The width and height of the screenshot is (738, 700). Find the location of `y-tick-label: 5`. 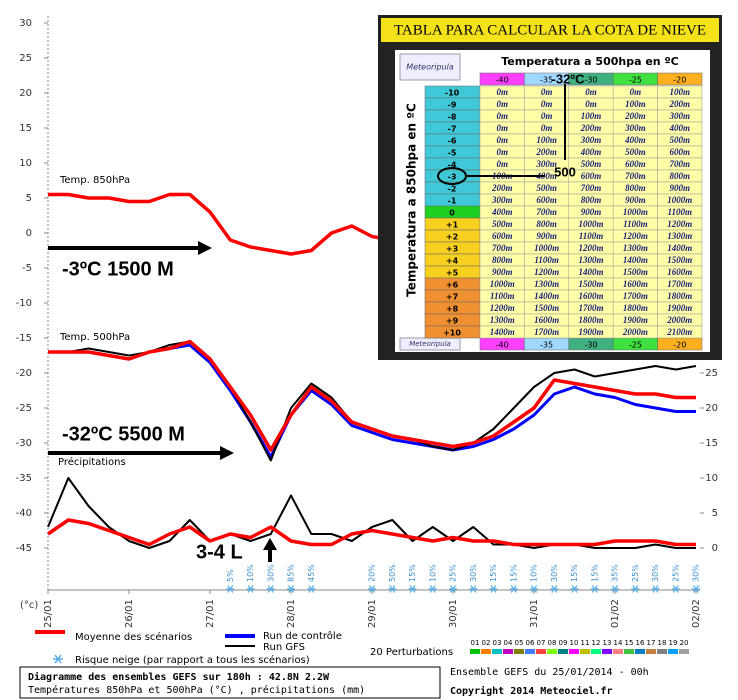

y-tick-label: 5 is located at coordinates (29, 198).